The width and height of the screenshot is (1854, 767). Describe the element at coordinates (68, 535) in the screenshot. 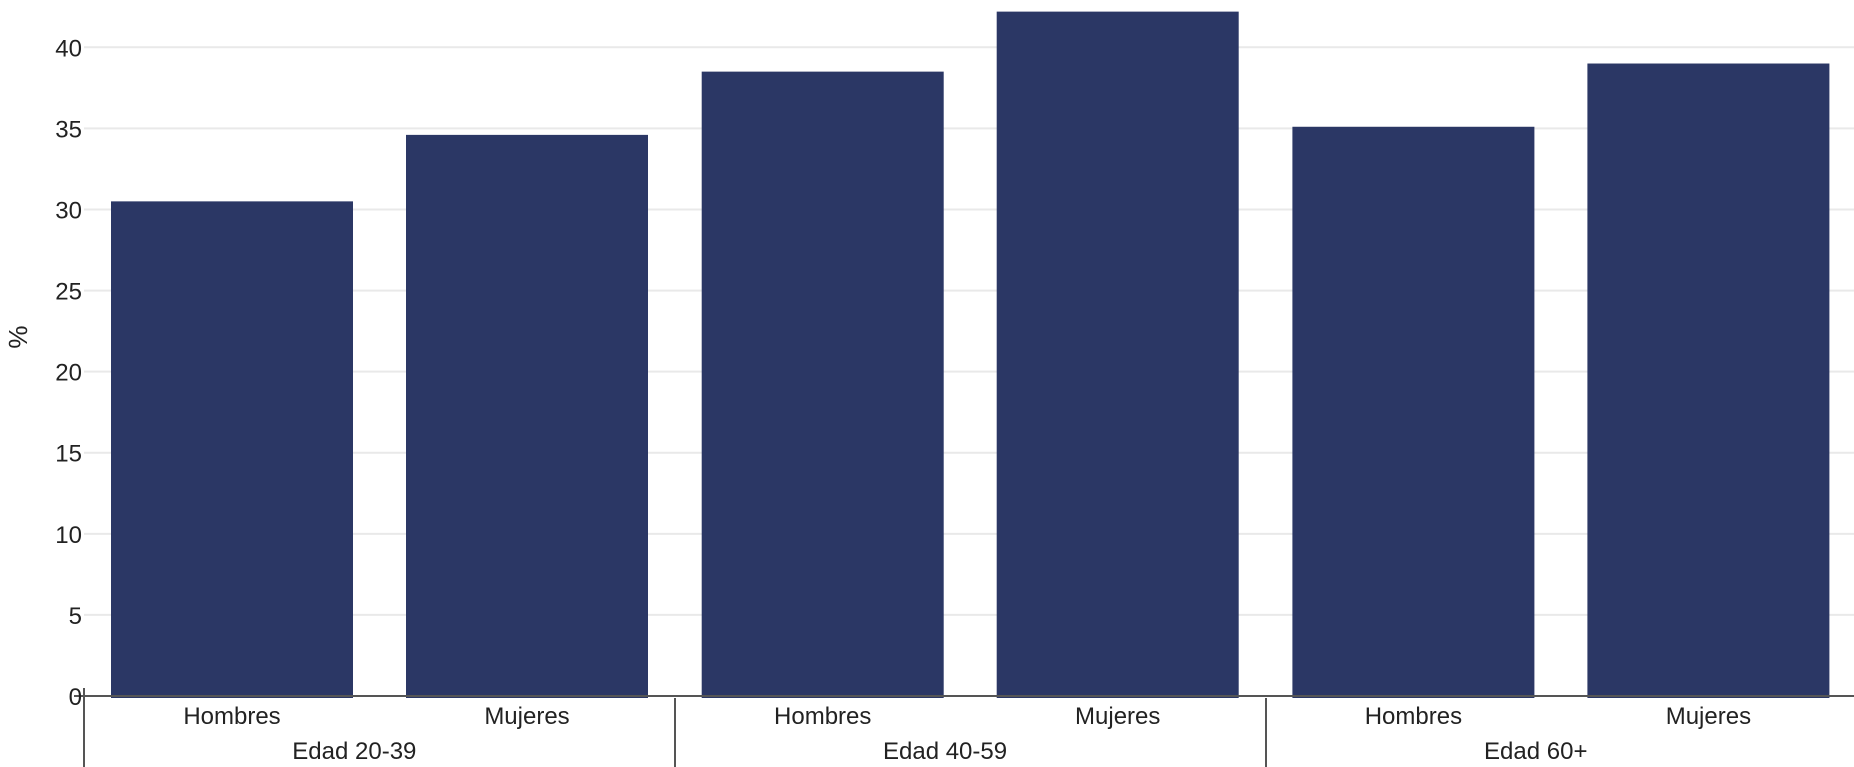

I see `y-tick-label: 10` at that location.